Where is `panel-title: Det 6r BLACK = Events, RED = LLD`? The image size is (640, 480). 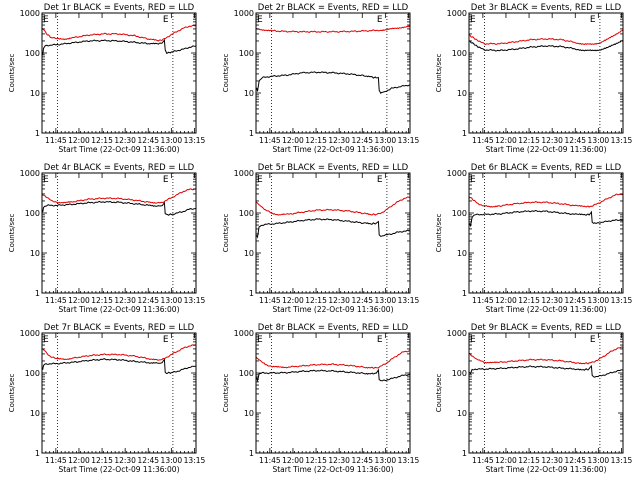
panel-title: Det 6r BLACK = Events, RED = LLD is located at coordinates (546, 168).